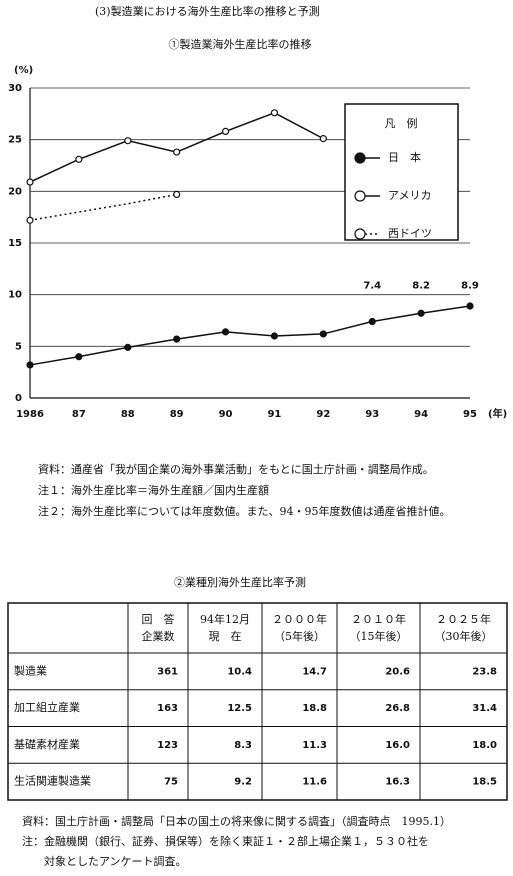 This screenshot has width=513, height=876. Describe the element at coordinates (470, 286) in the screenshot. I see `data-label: 8.9` at that location.